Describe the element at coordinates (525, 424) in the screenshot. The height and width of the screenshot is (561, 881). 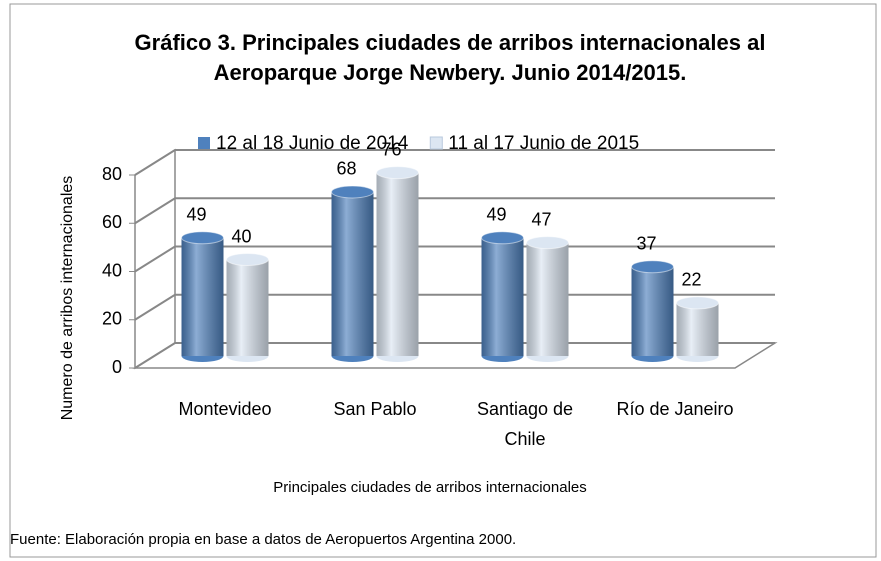
I see `x-tick-label: Santiago de Chile` at that location.